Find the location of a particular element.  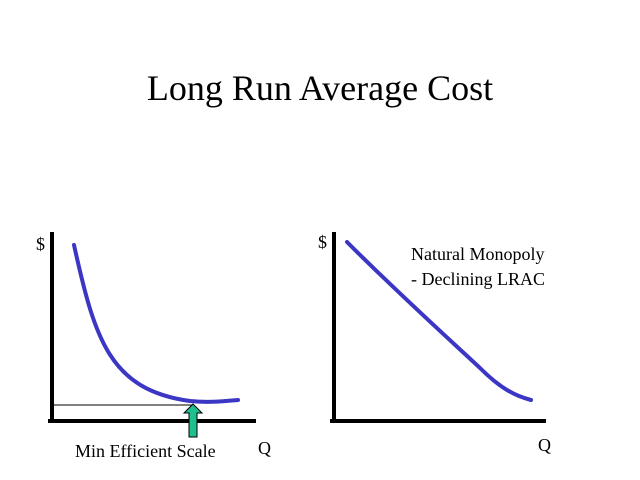

natural-monopoly-label: Natural Monopoly is located at coordinates (477, 254).